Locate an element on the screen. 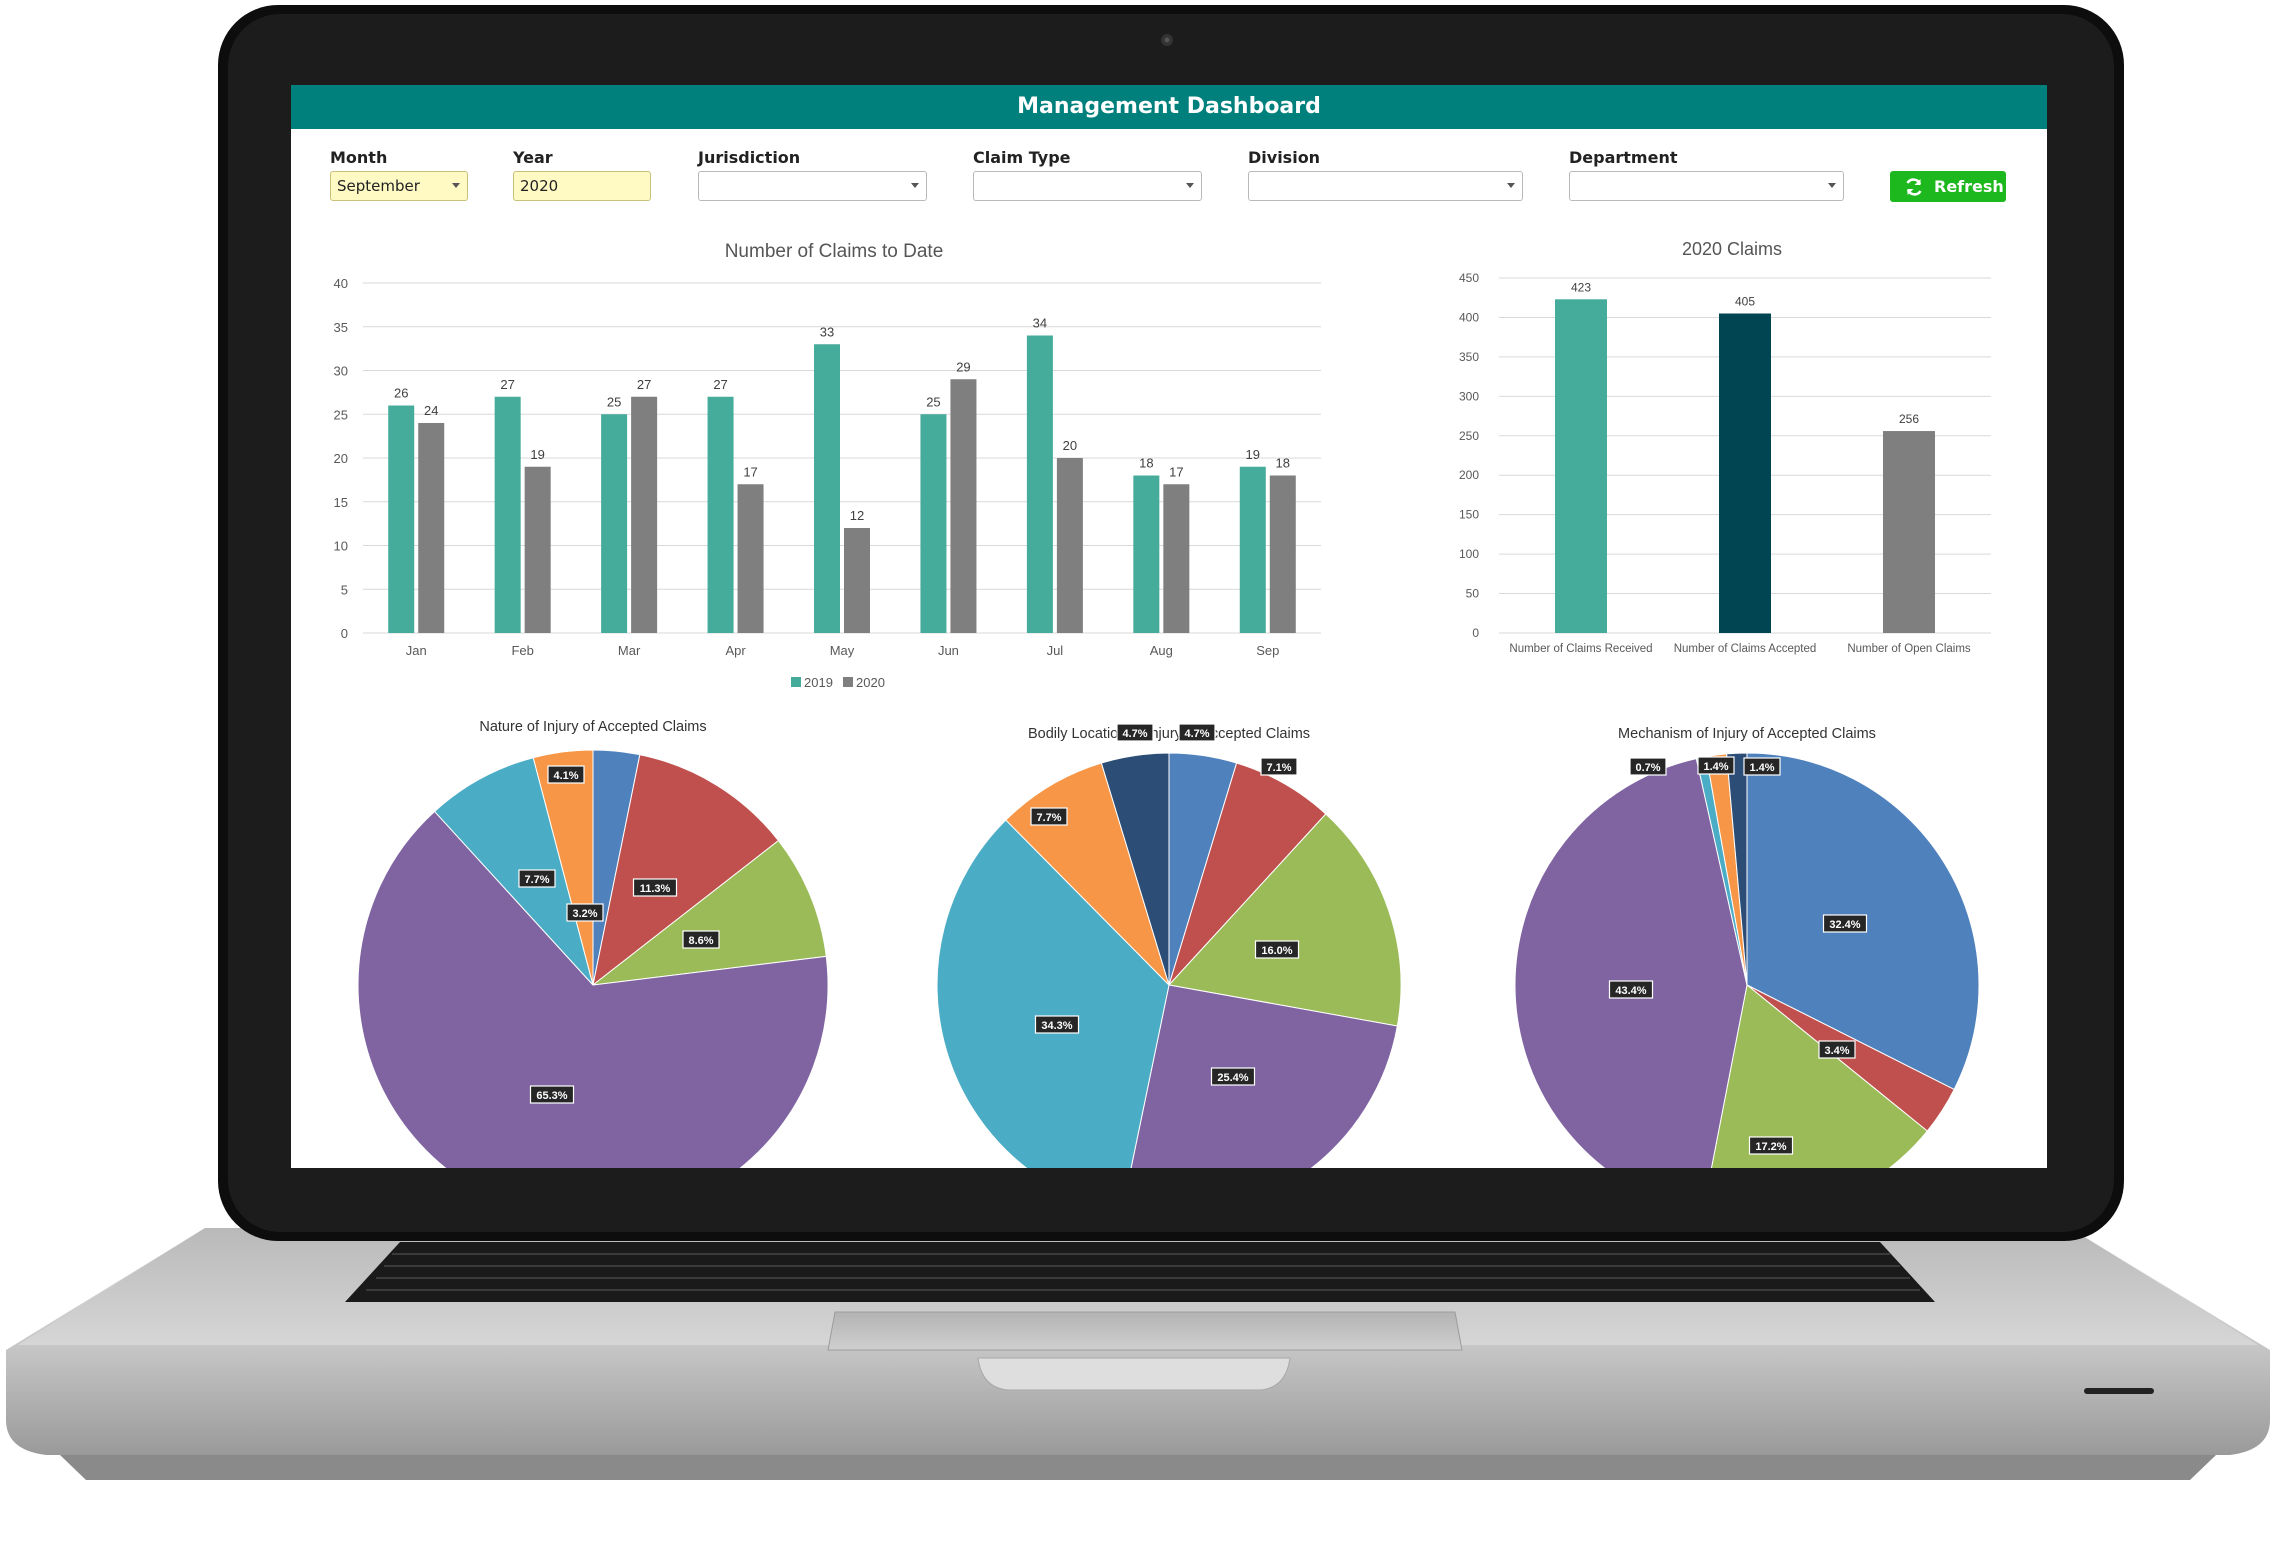 This screenshot has height=1544, width=2276. data-label: 11.3% is located at coordinates (655, 889).